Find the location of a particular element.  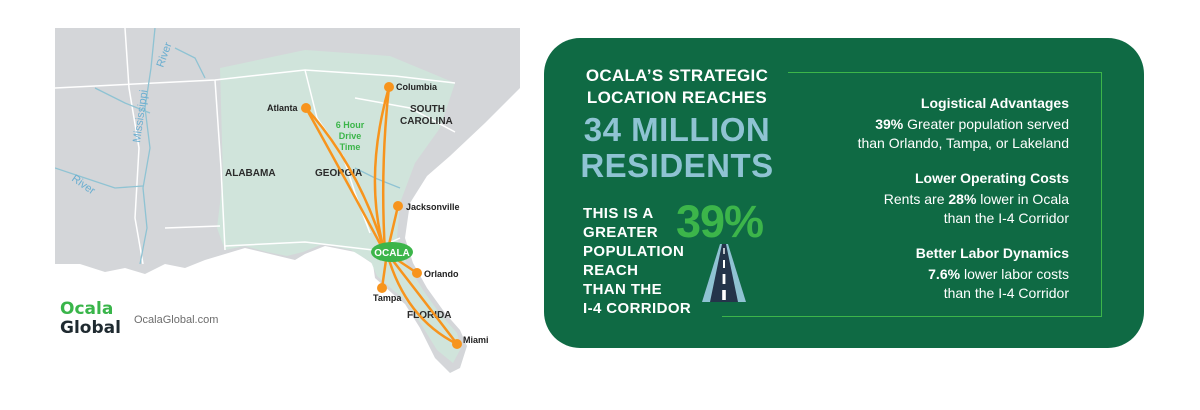

city-label-tampa: Tampa is located at coordinates (387, 298).